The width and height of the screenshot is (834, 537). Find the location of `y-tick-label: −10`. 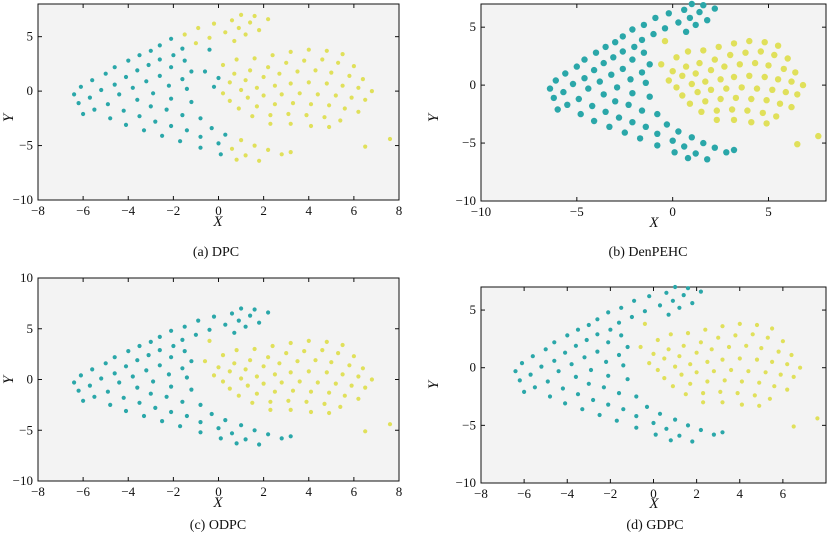

y-tick-label: −10 is located at coordinates (23, 480).